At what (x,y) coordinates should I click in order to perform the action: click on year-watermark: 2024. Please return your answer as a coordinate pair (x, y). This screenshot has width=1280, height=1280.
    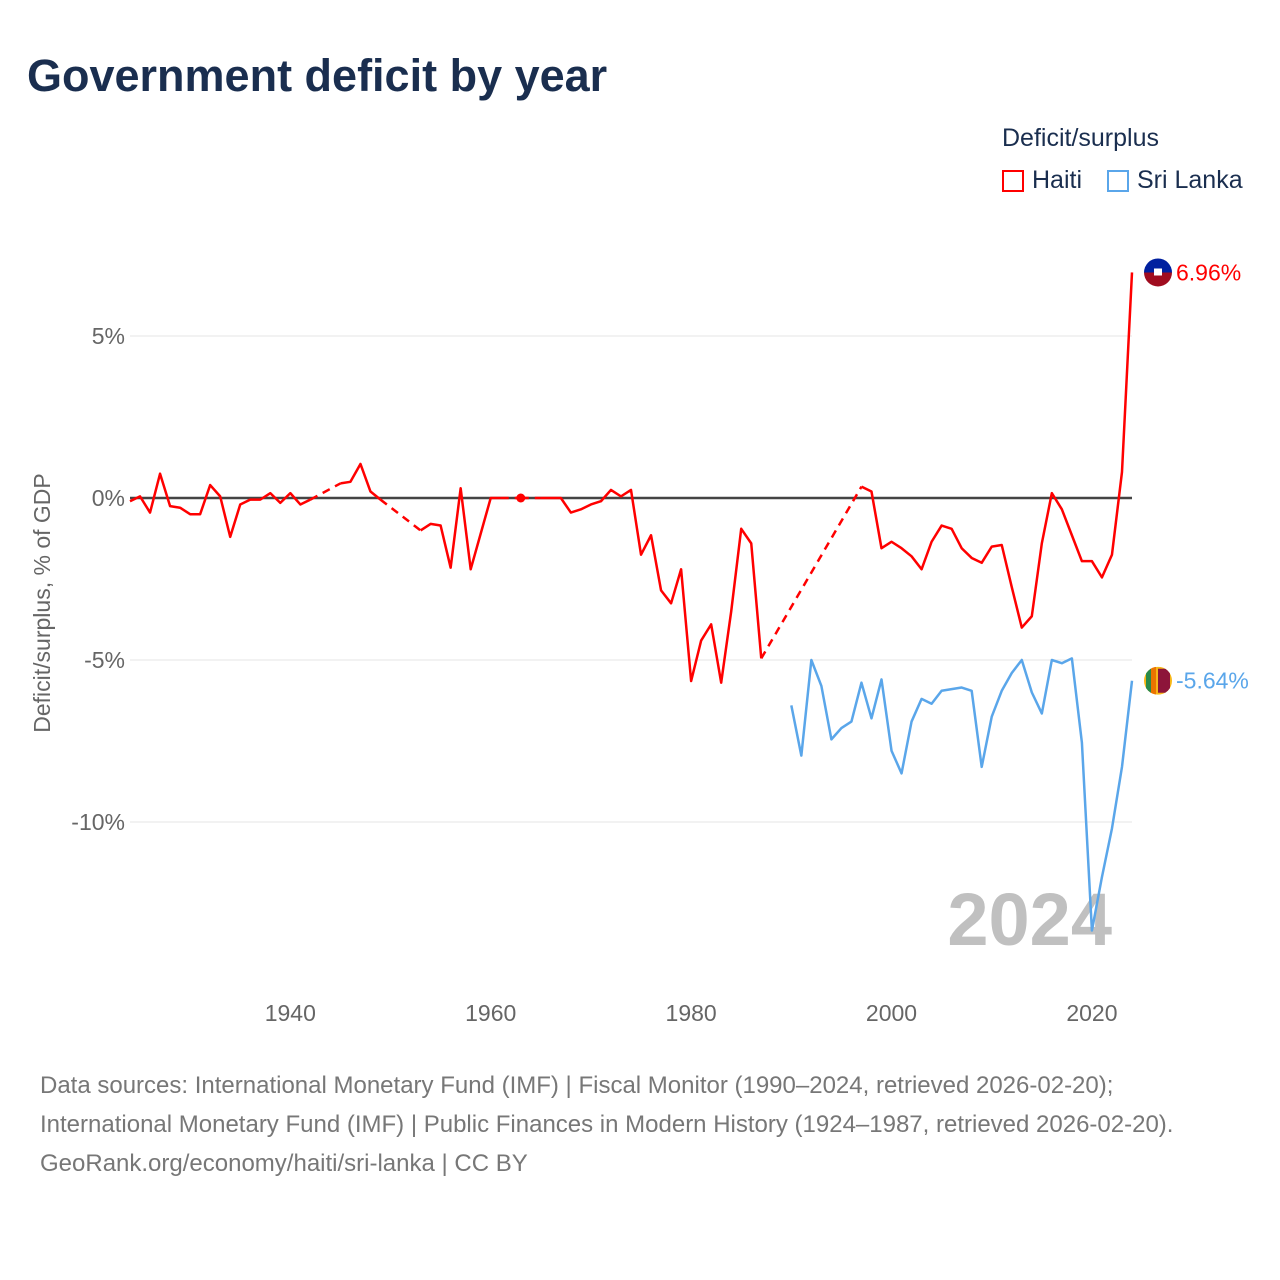
    Looking at the image, I should click on (1029, 919).